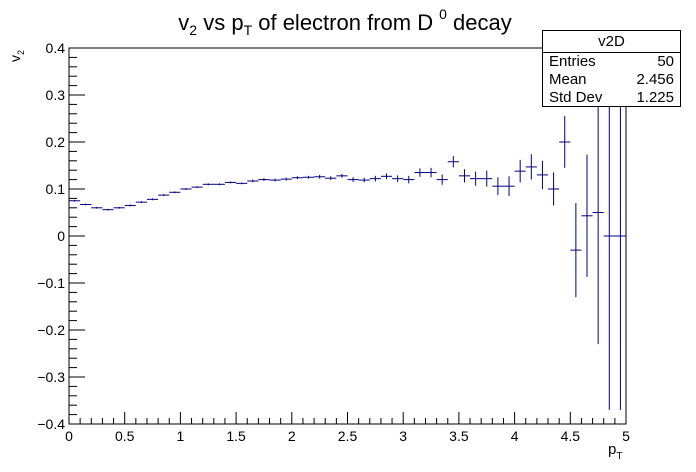 This screenshot has width=696, height=472. I want to click on stats-row-stddev: Std Dev 1.225, so click(611, 98).